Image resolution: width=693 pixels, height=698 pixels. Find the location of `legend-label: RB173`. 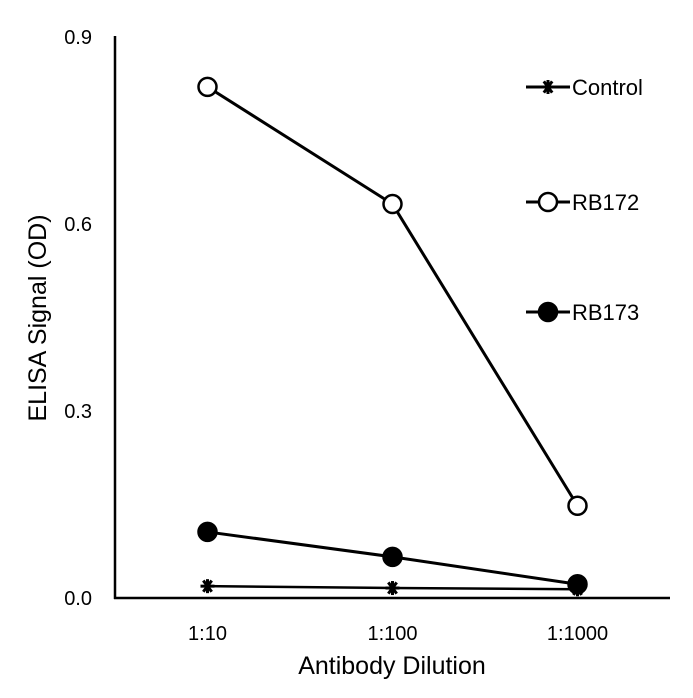

legend-label: RB173 is located at coordinates (605, 312).